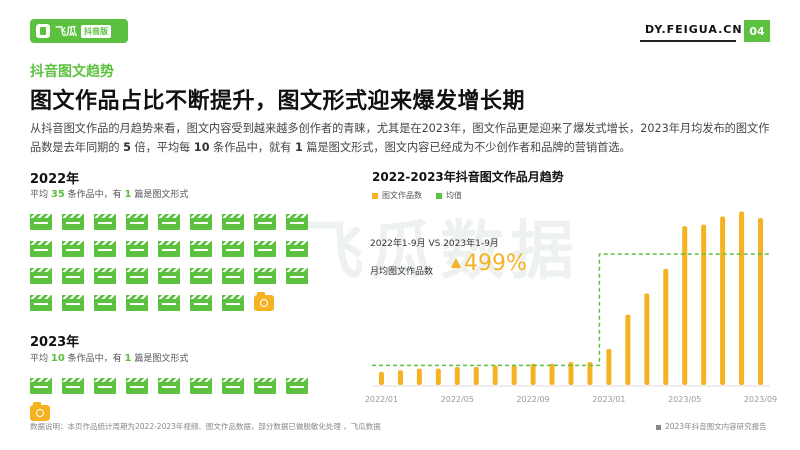 The image size is (800, 450). Describe the element at coordinates (265, 301) in the screenshot. I see `year-2022-image-post` at that location.